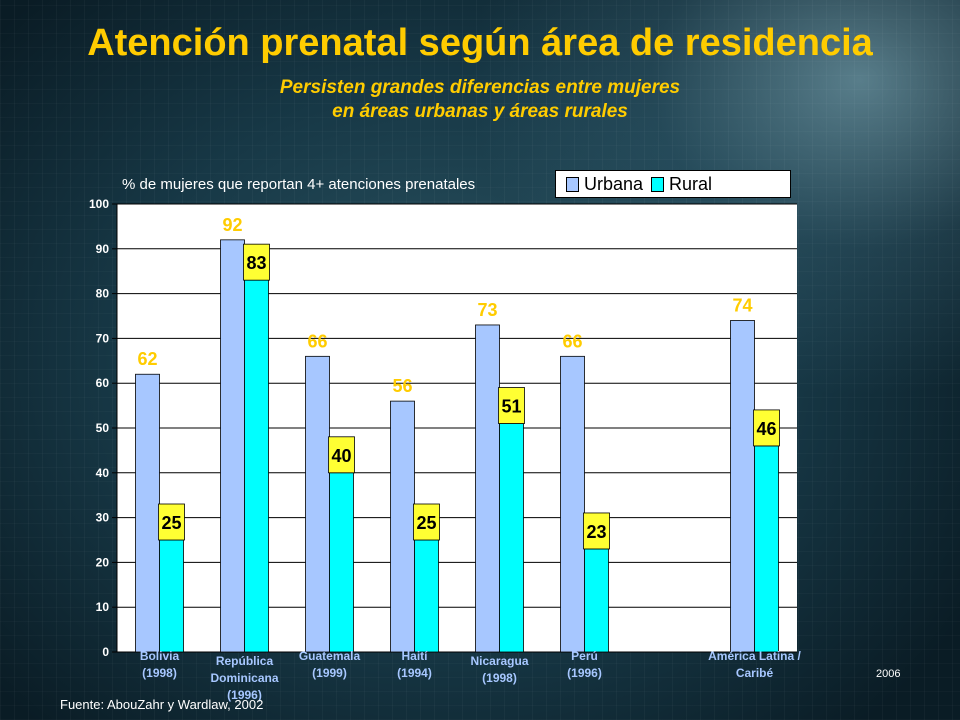 This screenshot has height=720, width=960. I want to click on x-tick-label-line: América Latina /, so click(754, 656).